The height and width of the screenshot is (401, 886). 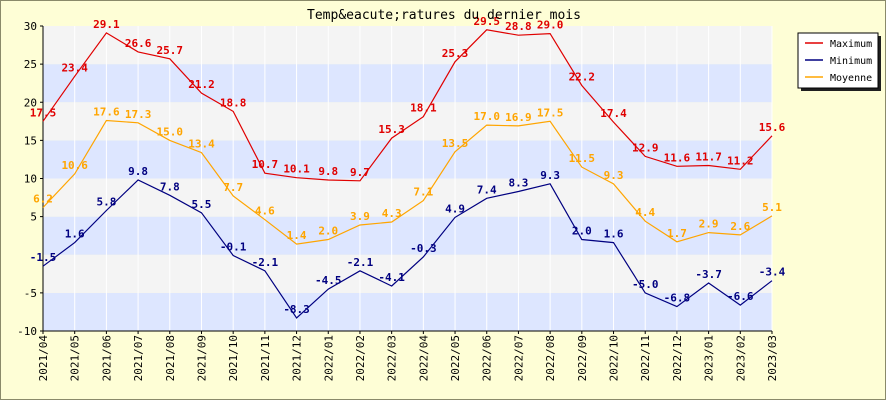 What do you see at coordinates (30, 102) in the screenshot?
I see `y-tick-label: 20` at bounding box center [30, 102].